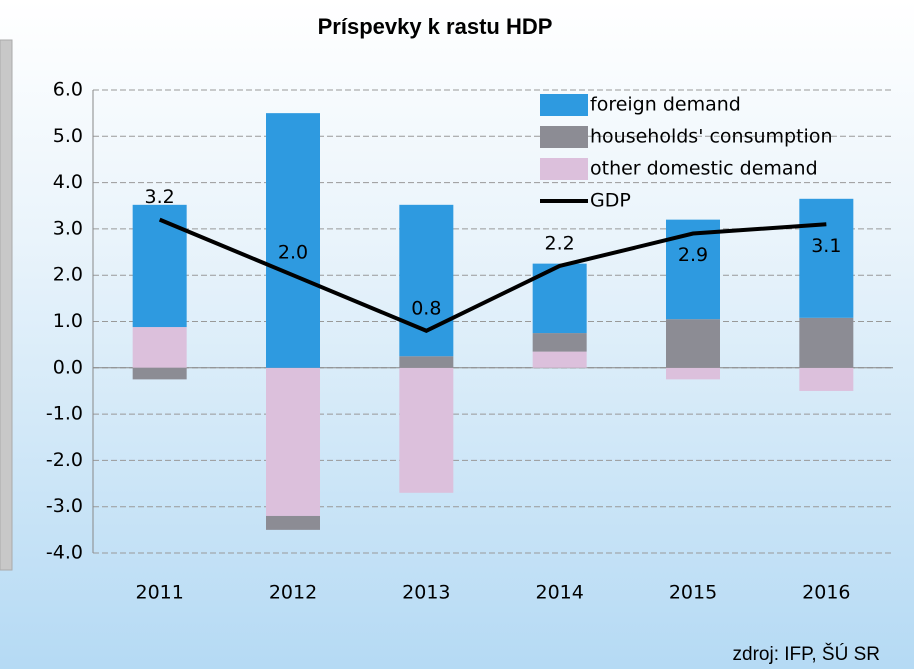 The height and width of the screenshot is (669, 914). Describe the element at coordinates (693, 255) in the screenshot. I see `data-label: 2.9` at that location.